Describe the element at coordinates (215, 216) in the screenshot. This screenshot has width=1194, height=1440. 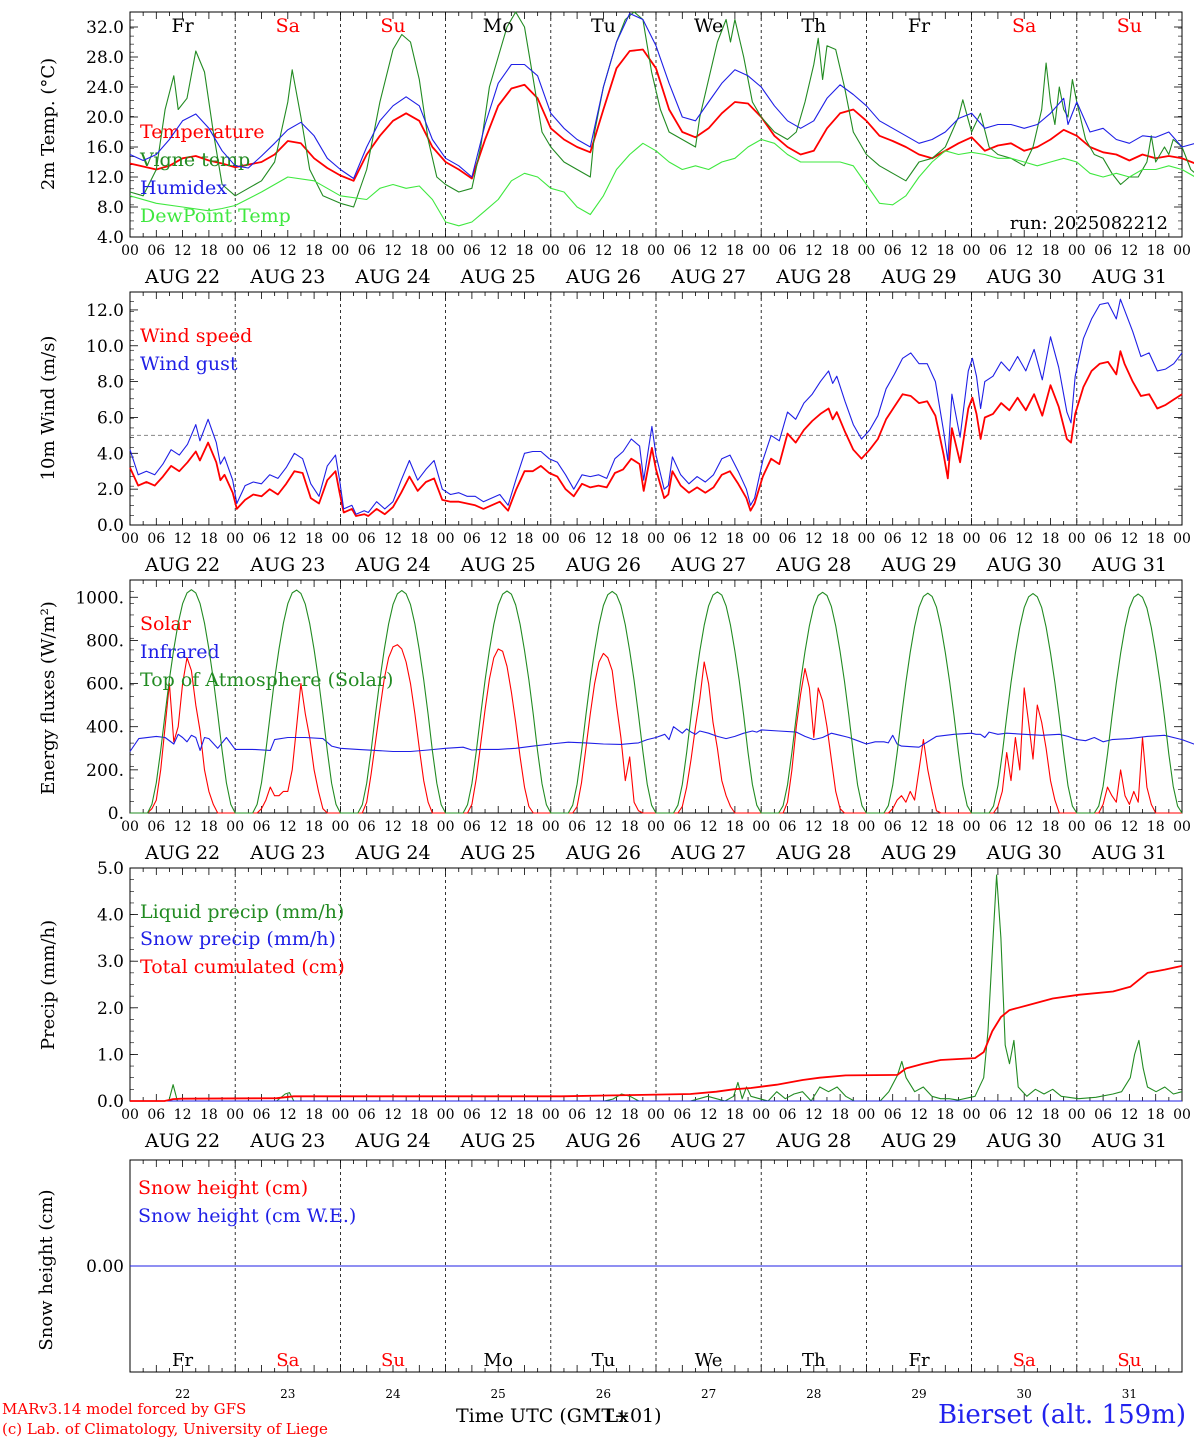
I see `legend-entry: DewPoint Temp` at that location.